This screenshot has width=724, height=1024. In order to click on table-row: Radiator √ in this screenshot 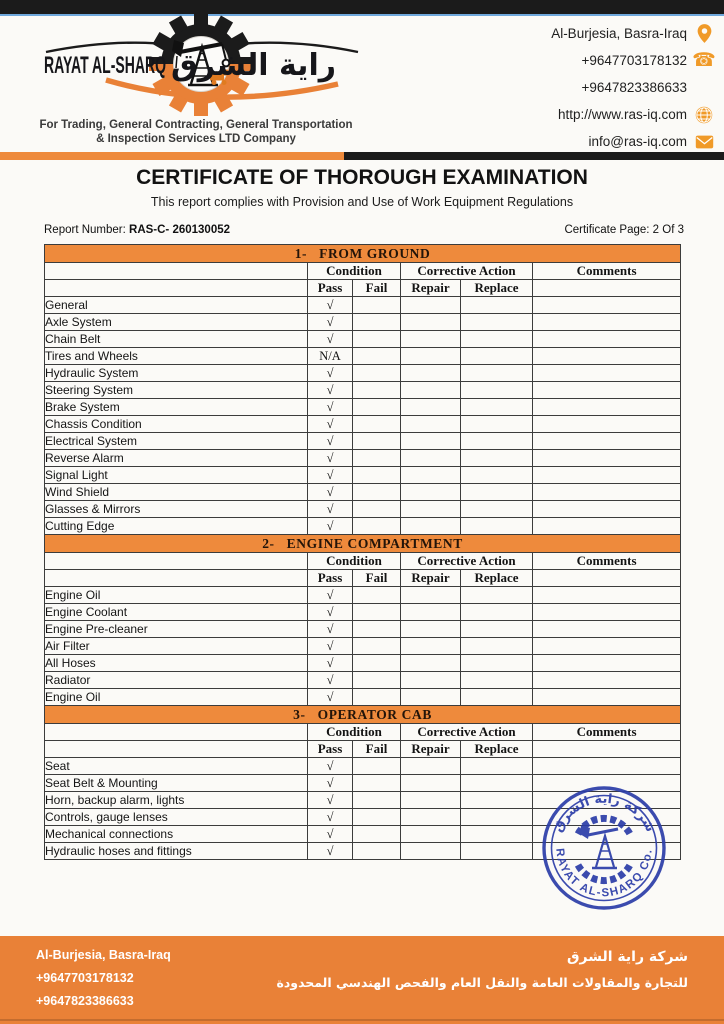, I will do `click(363, 680)`.